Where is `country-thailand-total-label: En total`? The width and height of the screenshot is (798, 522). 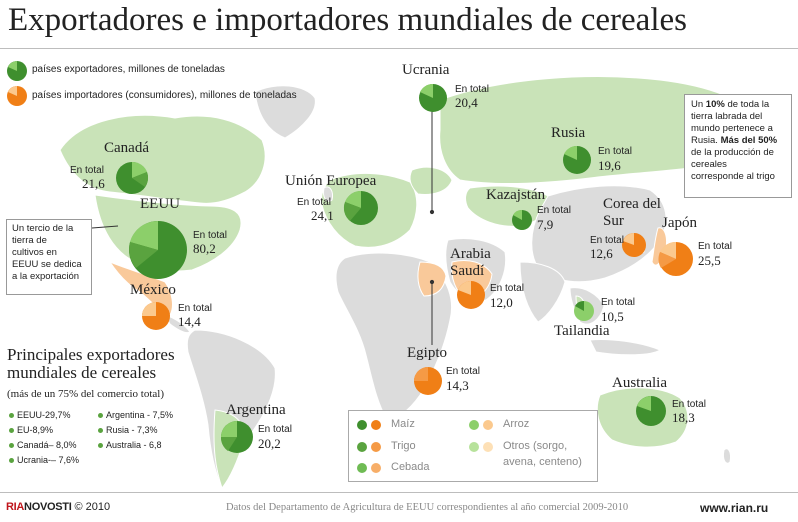
country-thailand-total-label: En total is located at coordinates (618, 302).